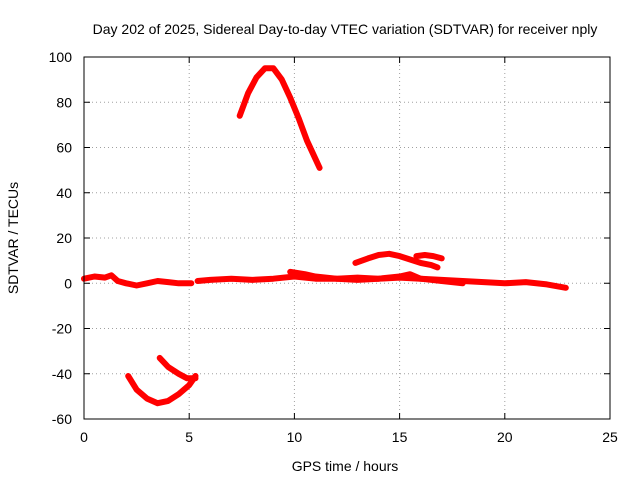 This screenshot has height=485, width=640. I want to click on y-tick-label: 0, so click(68, 283).